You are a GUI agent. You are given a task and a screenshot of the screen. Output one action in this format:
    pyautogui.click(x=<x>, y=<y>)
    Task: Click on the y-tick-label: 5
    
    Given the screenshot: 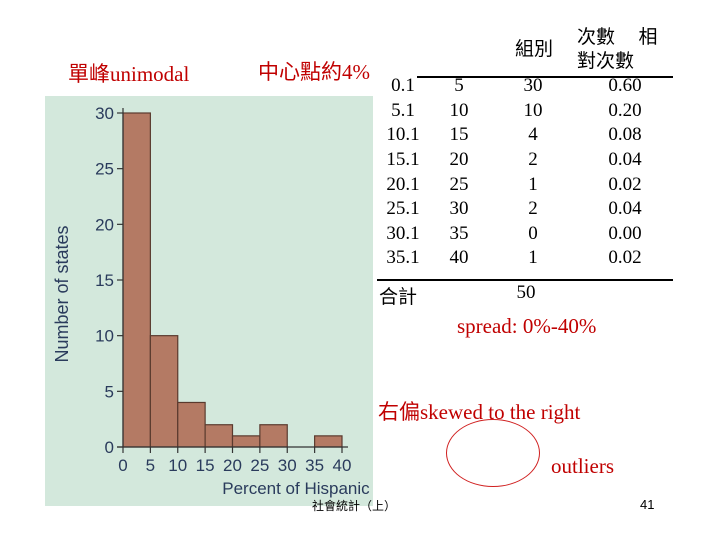 What is the action you would take?
    pyautogui.click(x=109, y=391)
    